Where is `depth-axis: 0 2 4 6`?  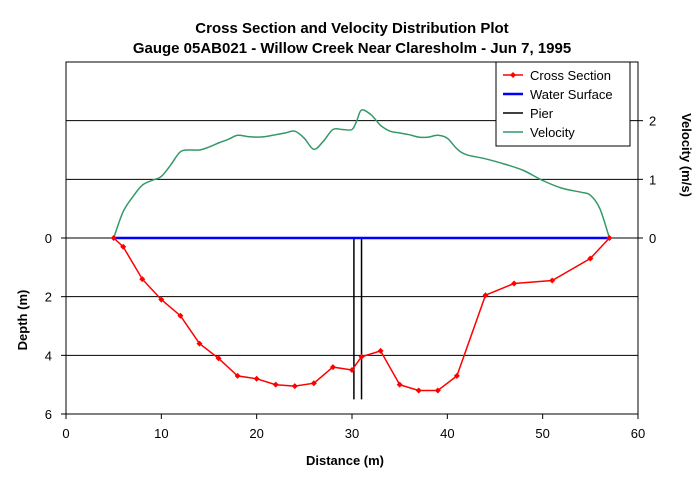 depth-axis: 0 2 4 6 is located at coordinates (55, 326).